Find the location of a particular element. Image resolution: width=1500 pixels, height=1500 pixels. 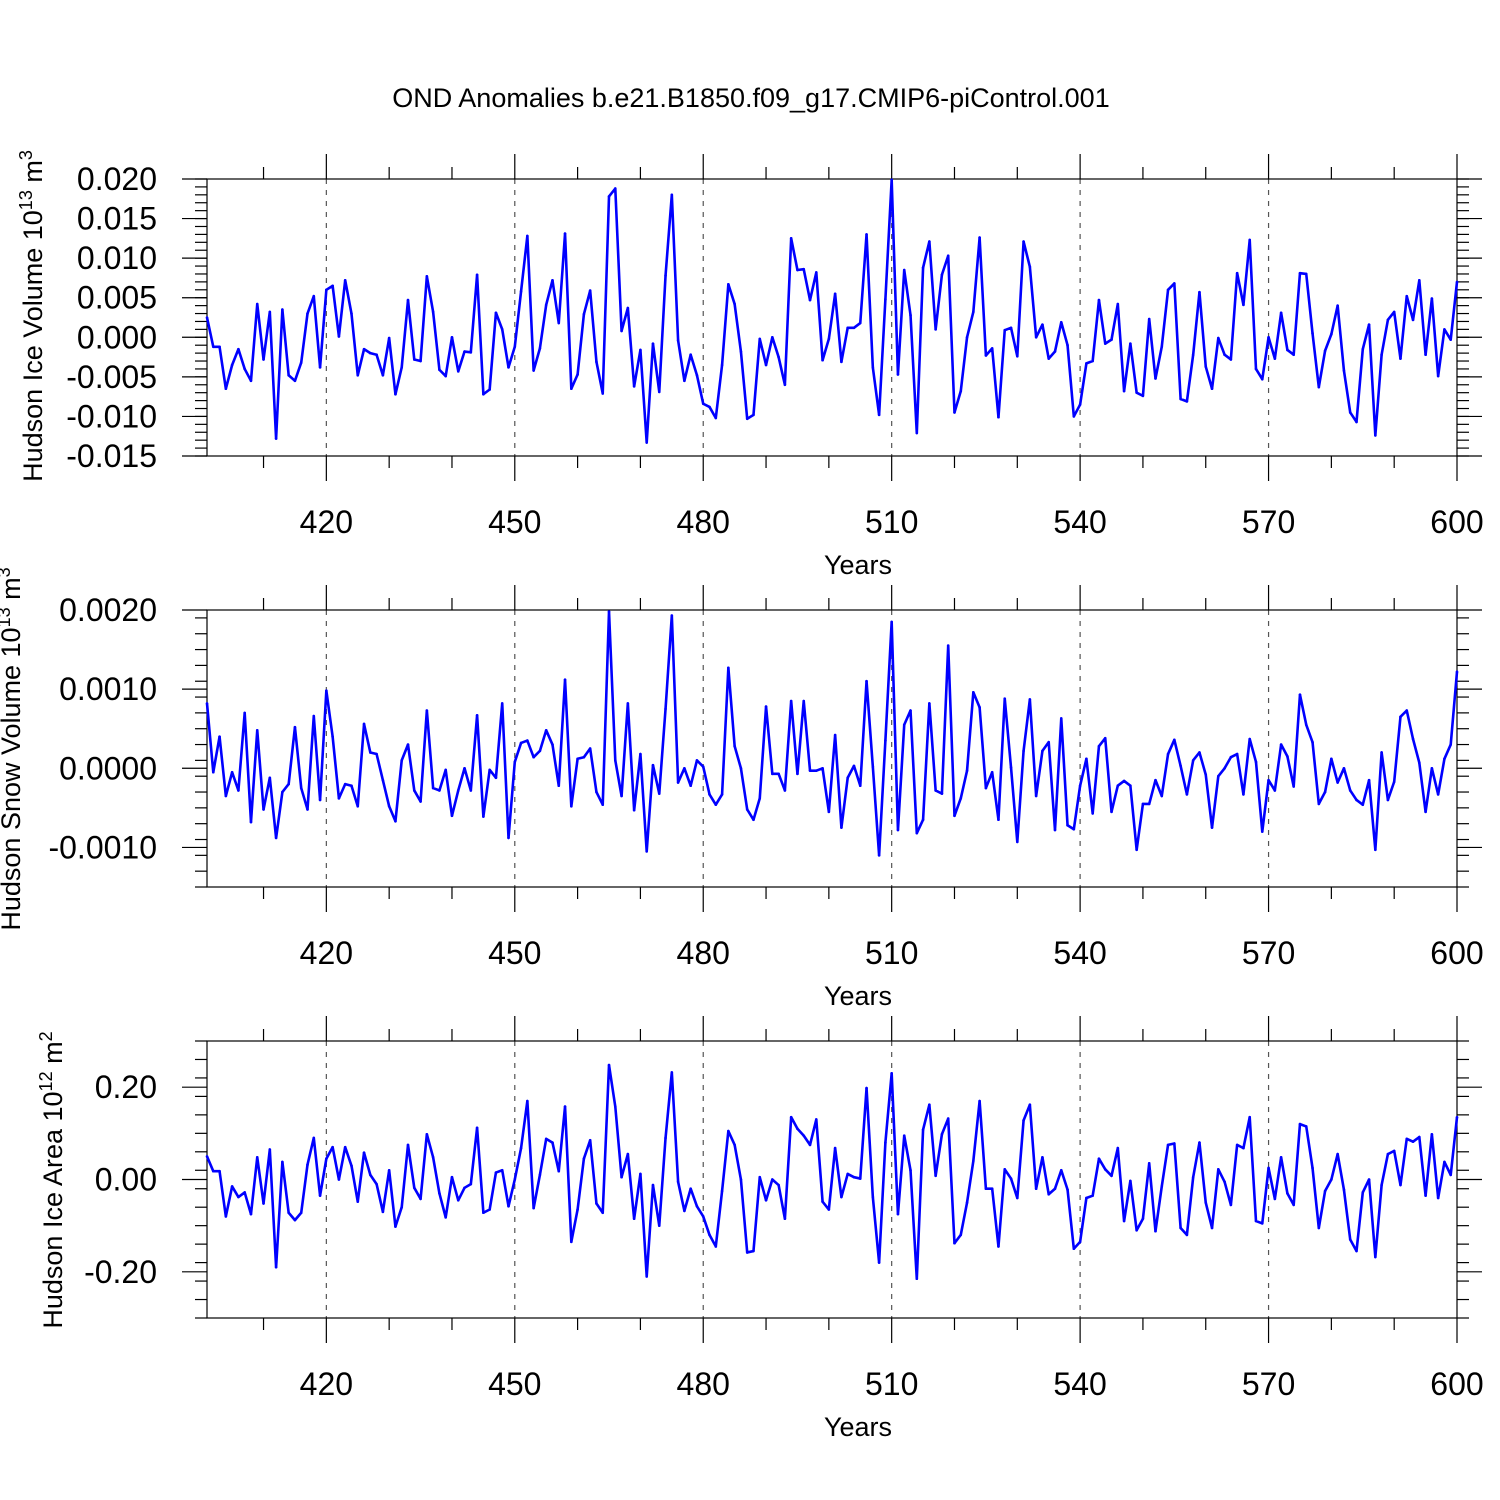

x-tick-label: 420 is located at coordinates (326, 953).